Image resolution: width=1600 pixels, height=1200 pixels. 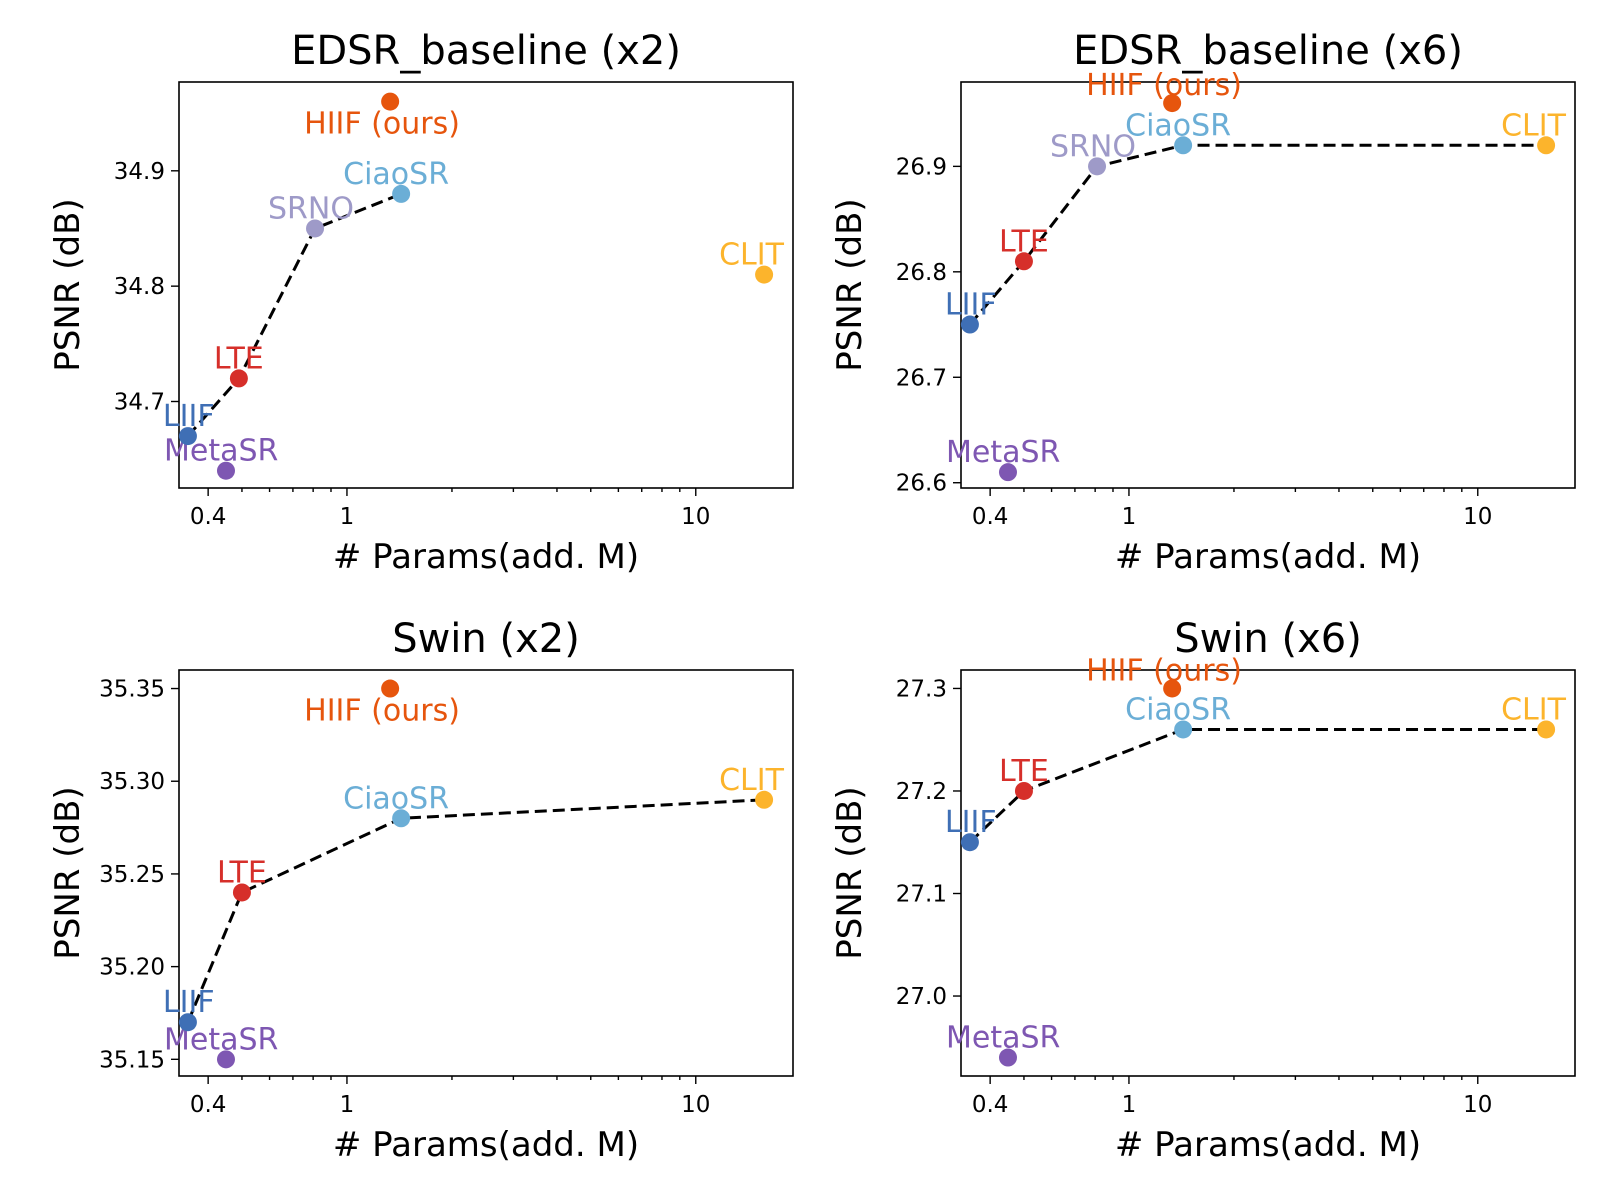 What do you see at coordinates (139, 402) in the screenshot?
I see `y-tick-label: 34.7` at bounding box center [139, 402].